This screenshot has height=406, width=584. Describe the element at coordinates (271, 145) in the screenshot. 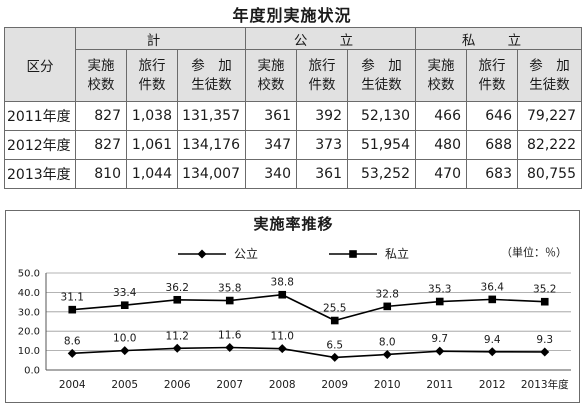

I see `cell: 347` at that location.